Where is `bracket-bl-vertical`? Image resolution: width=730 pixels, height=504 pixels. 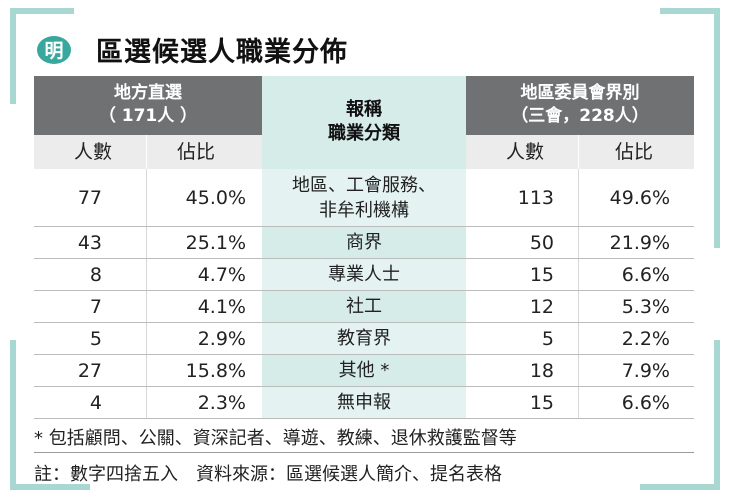 bracket-bl-vertical is located at coordinates (13, 415).